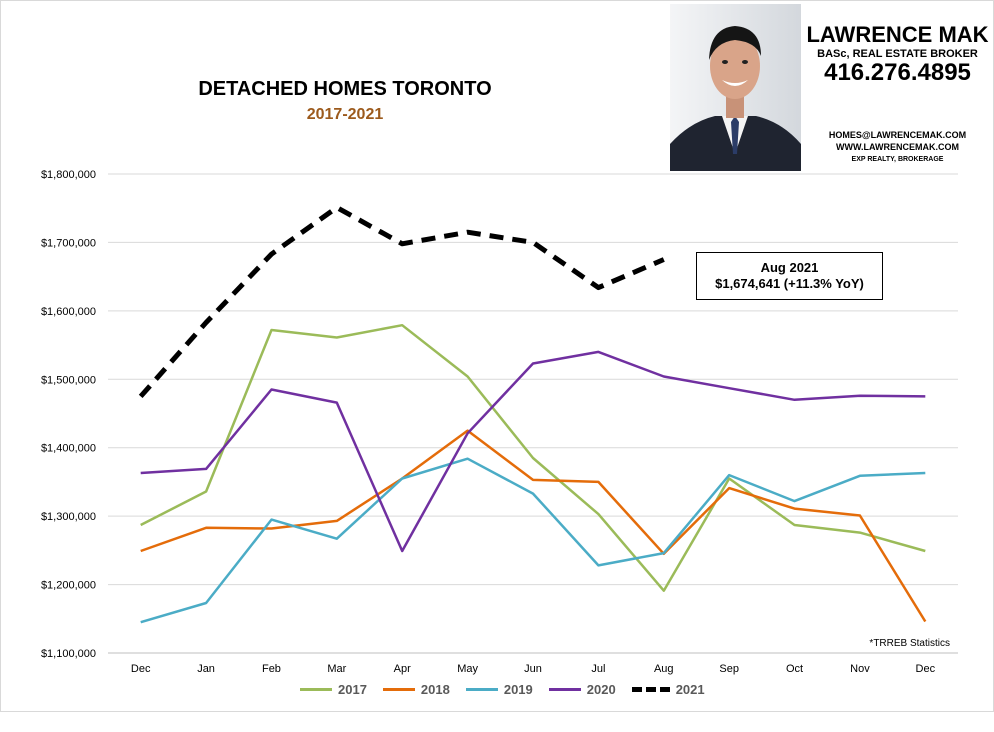  Describe the element at coordinates (345, 89) in the screenshot. I see `chart-title: DETACHED HOMES TORONTO` at that location.